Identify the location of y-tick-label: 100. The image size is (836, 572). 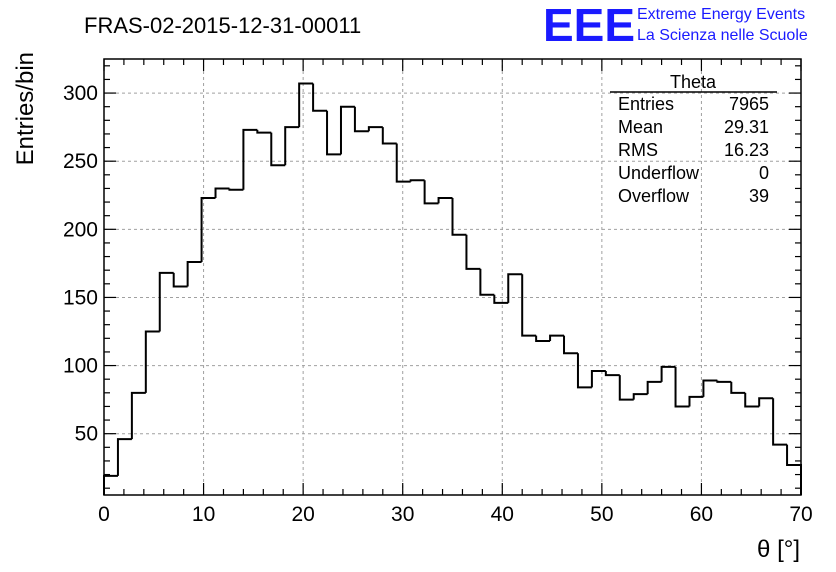
(80, 366).